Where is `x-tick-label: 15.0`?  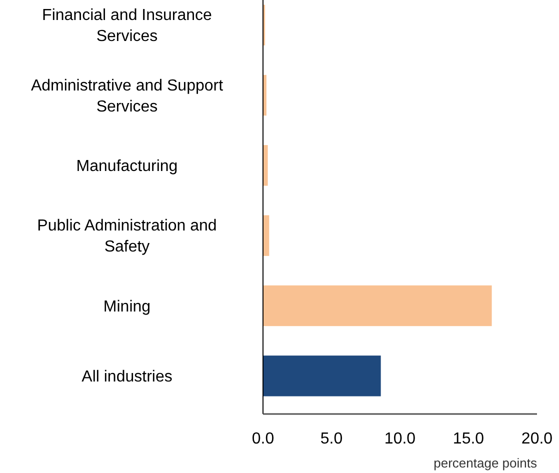
x-tick-label: 15.0 is located at coordinates (468, 439).